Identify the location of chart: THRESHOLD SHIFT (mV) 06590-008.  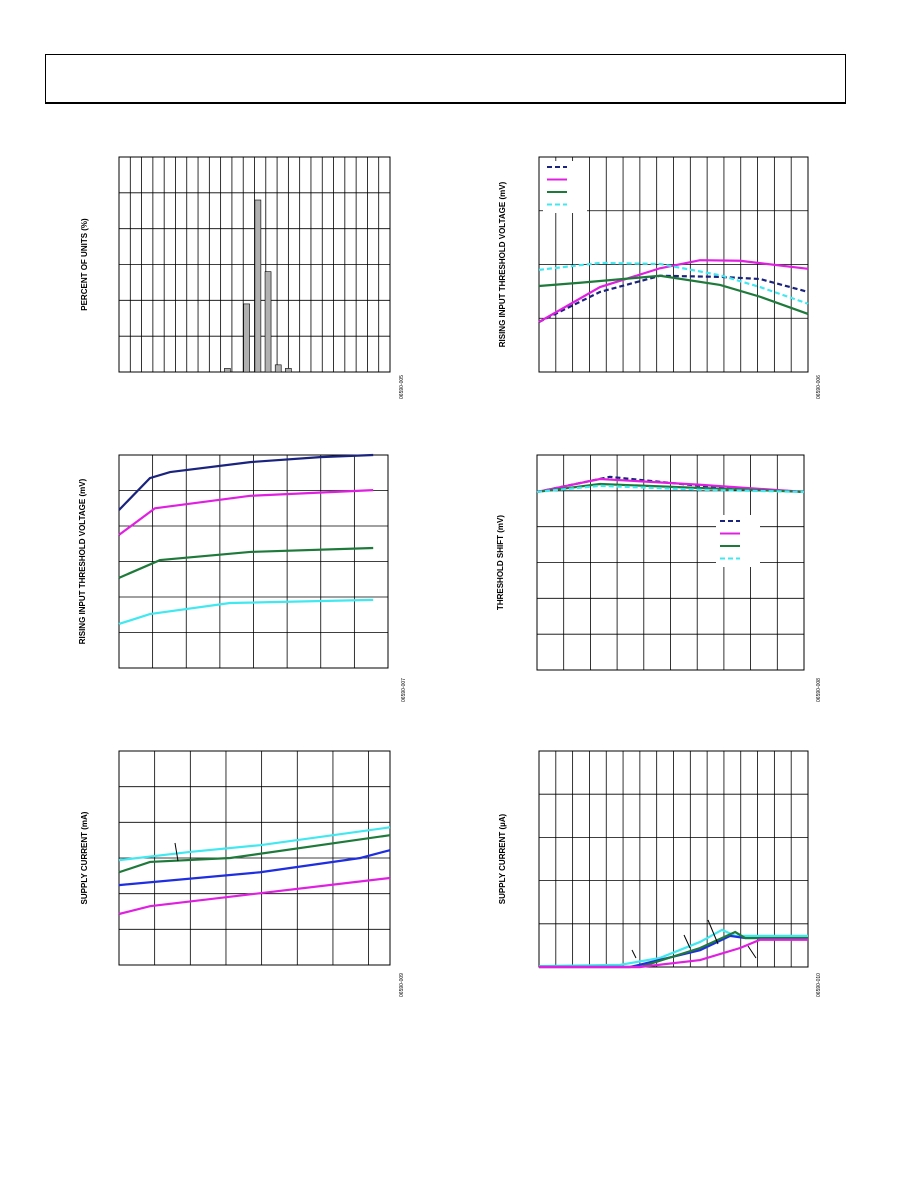
(659, 578).